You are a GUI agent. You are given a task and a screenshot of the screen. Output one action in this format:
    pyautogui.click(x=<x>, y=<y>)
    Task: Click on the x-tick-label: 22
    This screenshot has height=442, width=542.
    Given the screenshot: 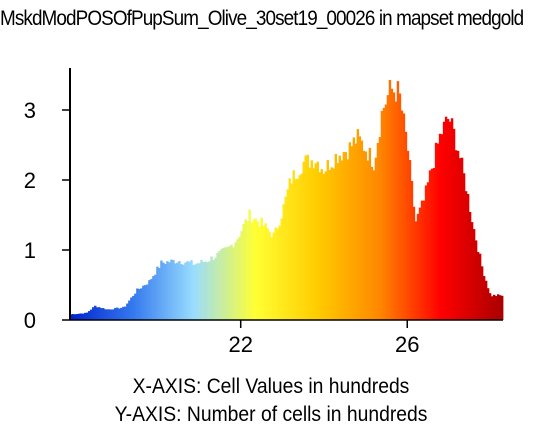 What is the action you would take?
    pyautogui.click(x=240, y=344)
    